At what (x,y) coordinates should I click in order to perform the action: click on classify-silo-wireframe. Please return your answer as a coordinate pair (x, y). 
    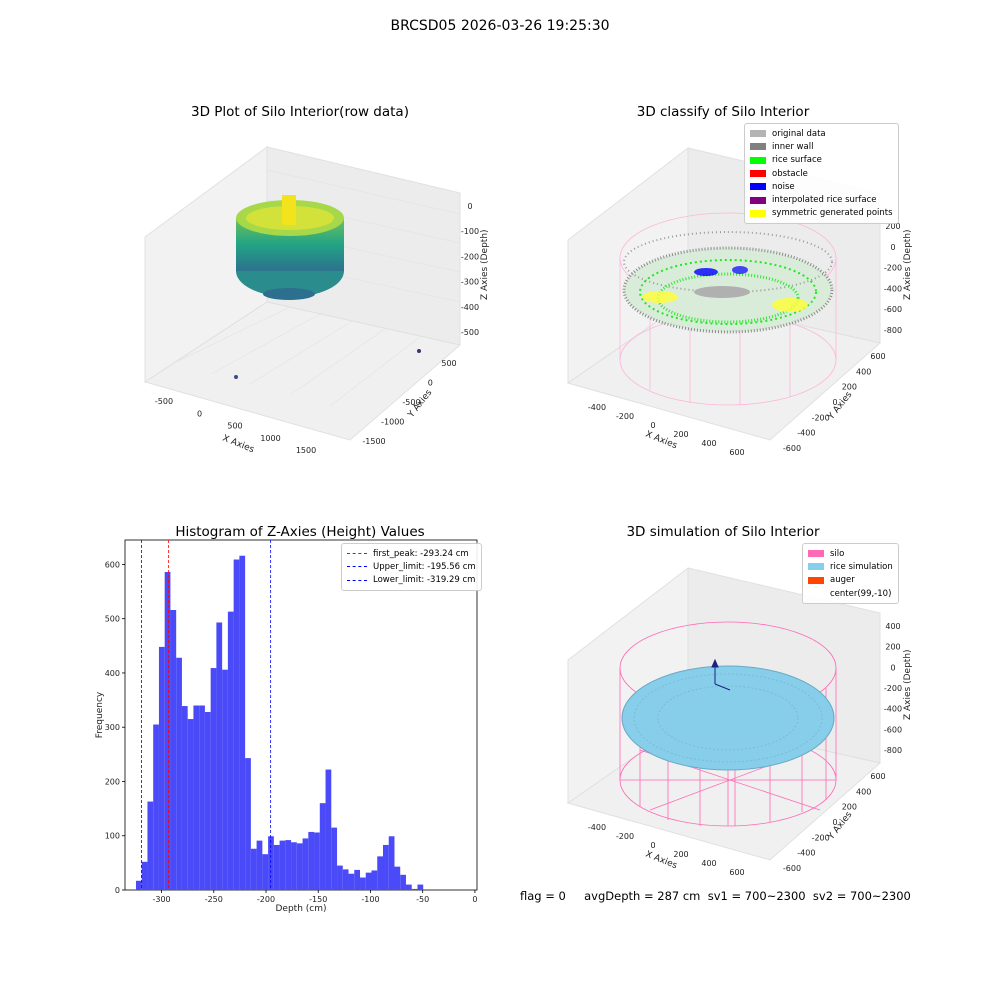
    Looking at the image, I should click on (728, 309).